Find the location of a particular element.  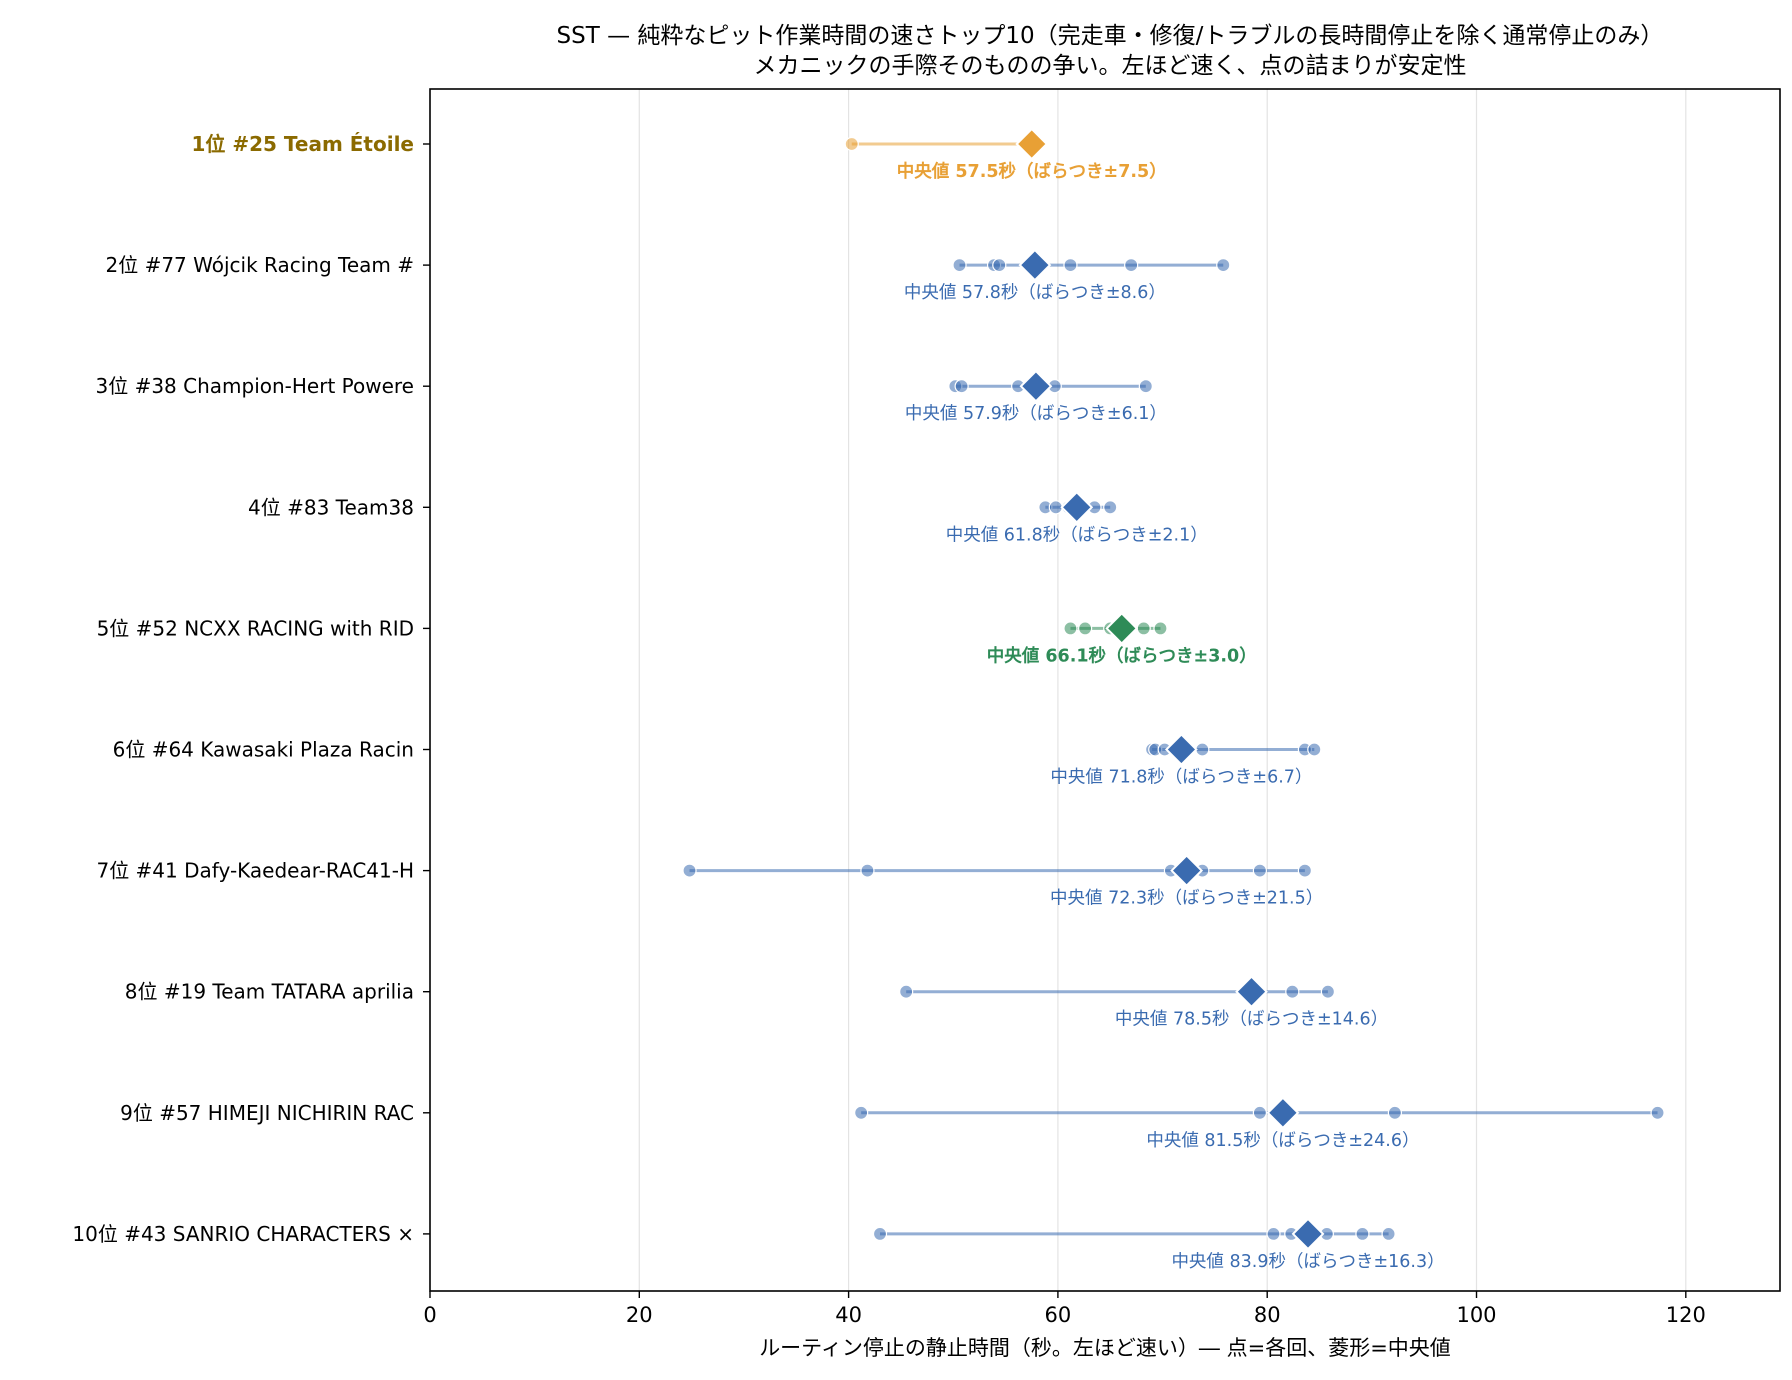

y-tick-label: 4位 #83 Team38 is located at coordinates (331, 507).